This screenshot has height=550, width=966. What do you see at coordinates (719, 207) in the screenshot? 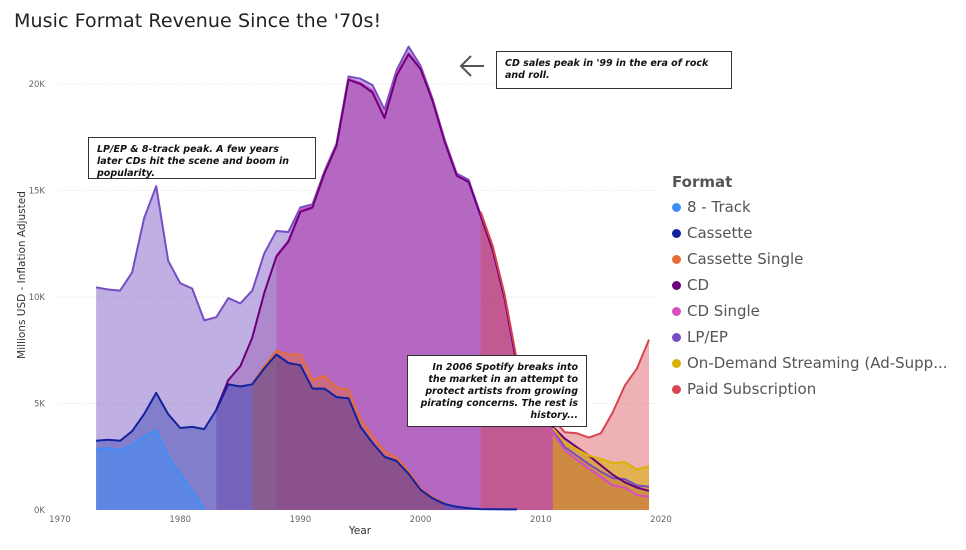
I see `legend-label: 8 - Track` at bounding box center [719, 207].